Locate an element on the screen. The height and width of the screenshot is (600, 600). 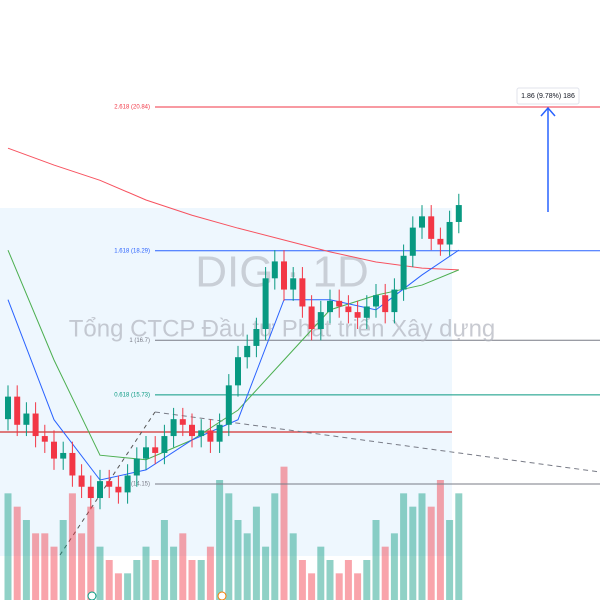
annotation: 1.86 (9.78%) 186 is located at coordinates (548, 96).